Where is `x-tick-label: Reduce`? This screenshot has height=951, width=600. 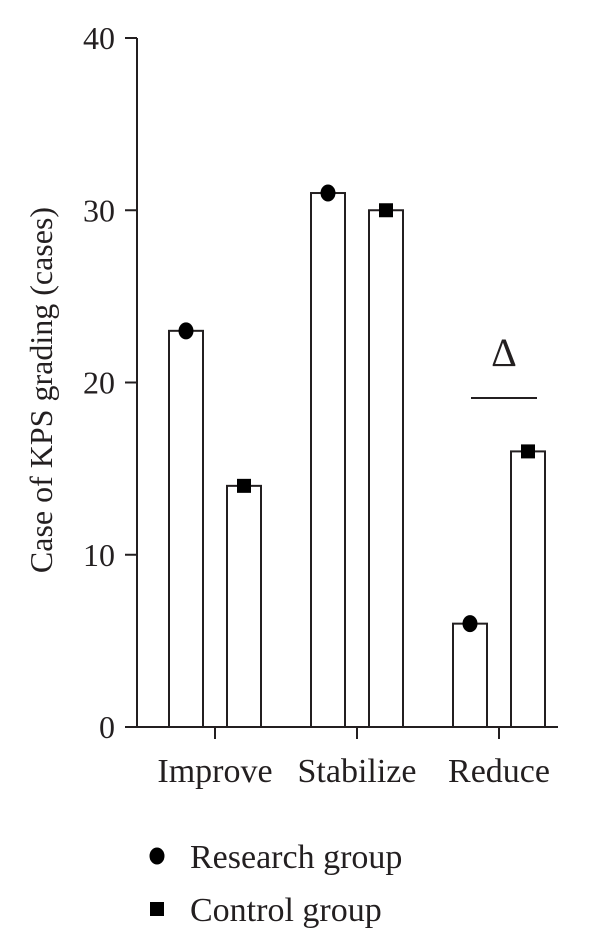 x-tick-label: Reduce is located at coordinates (499, 771).